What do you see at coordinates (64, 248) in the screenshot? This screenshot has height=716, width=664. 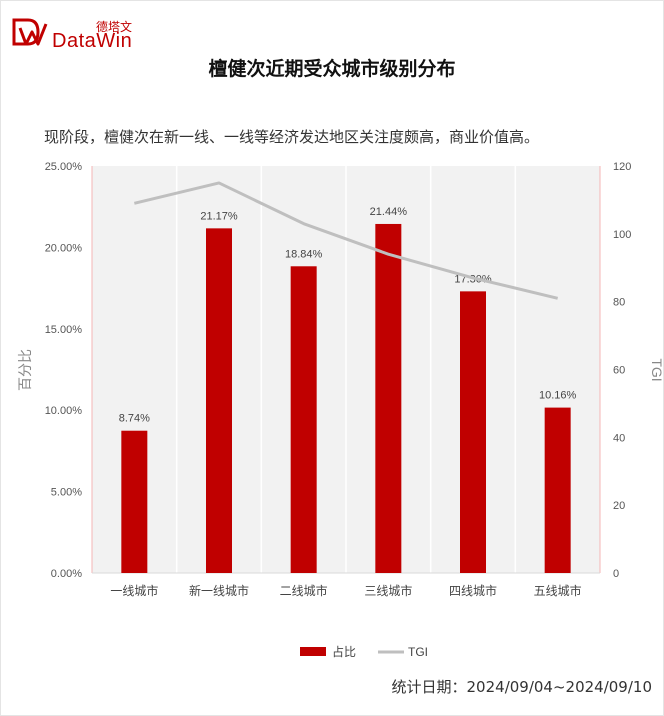 I see `y-tick-label: 20.00%` at bounding box center [64, 248].